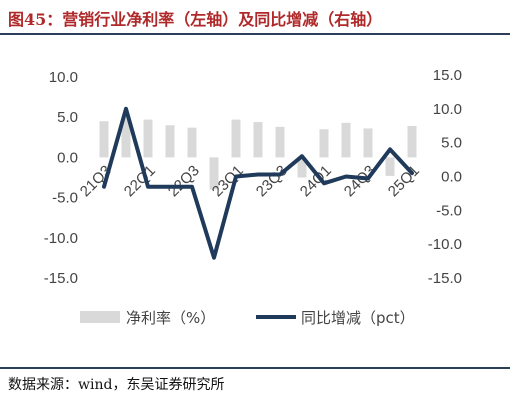 The height and width of the screenshot is (402, 510). Describe the element at coordinates (451, 143) in the screenshot. I see `right-tick-label: 5.0` at that location.